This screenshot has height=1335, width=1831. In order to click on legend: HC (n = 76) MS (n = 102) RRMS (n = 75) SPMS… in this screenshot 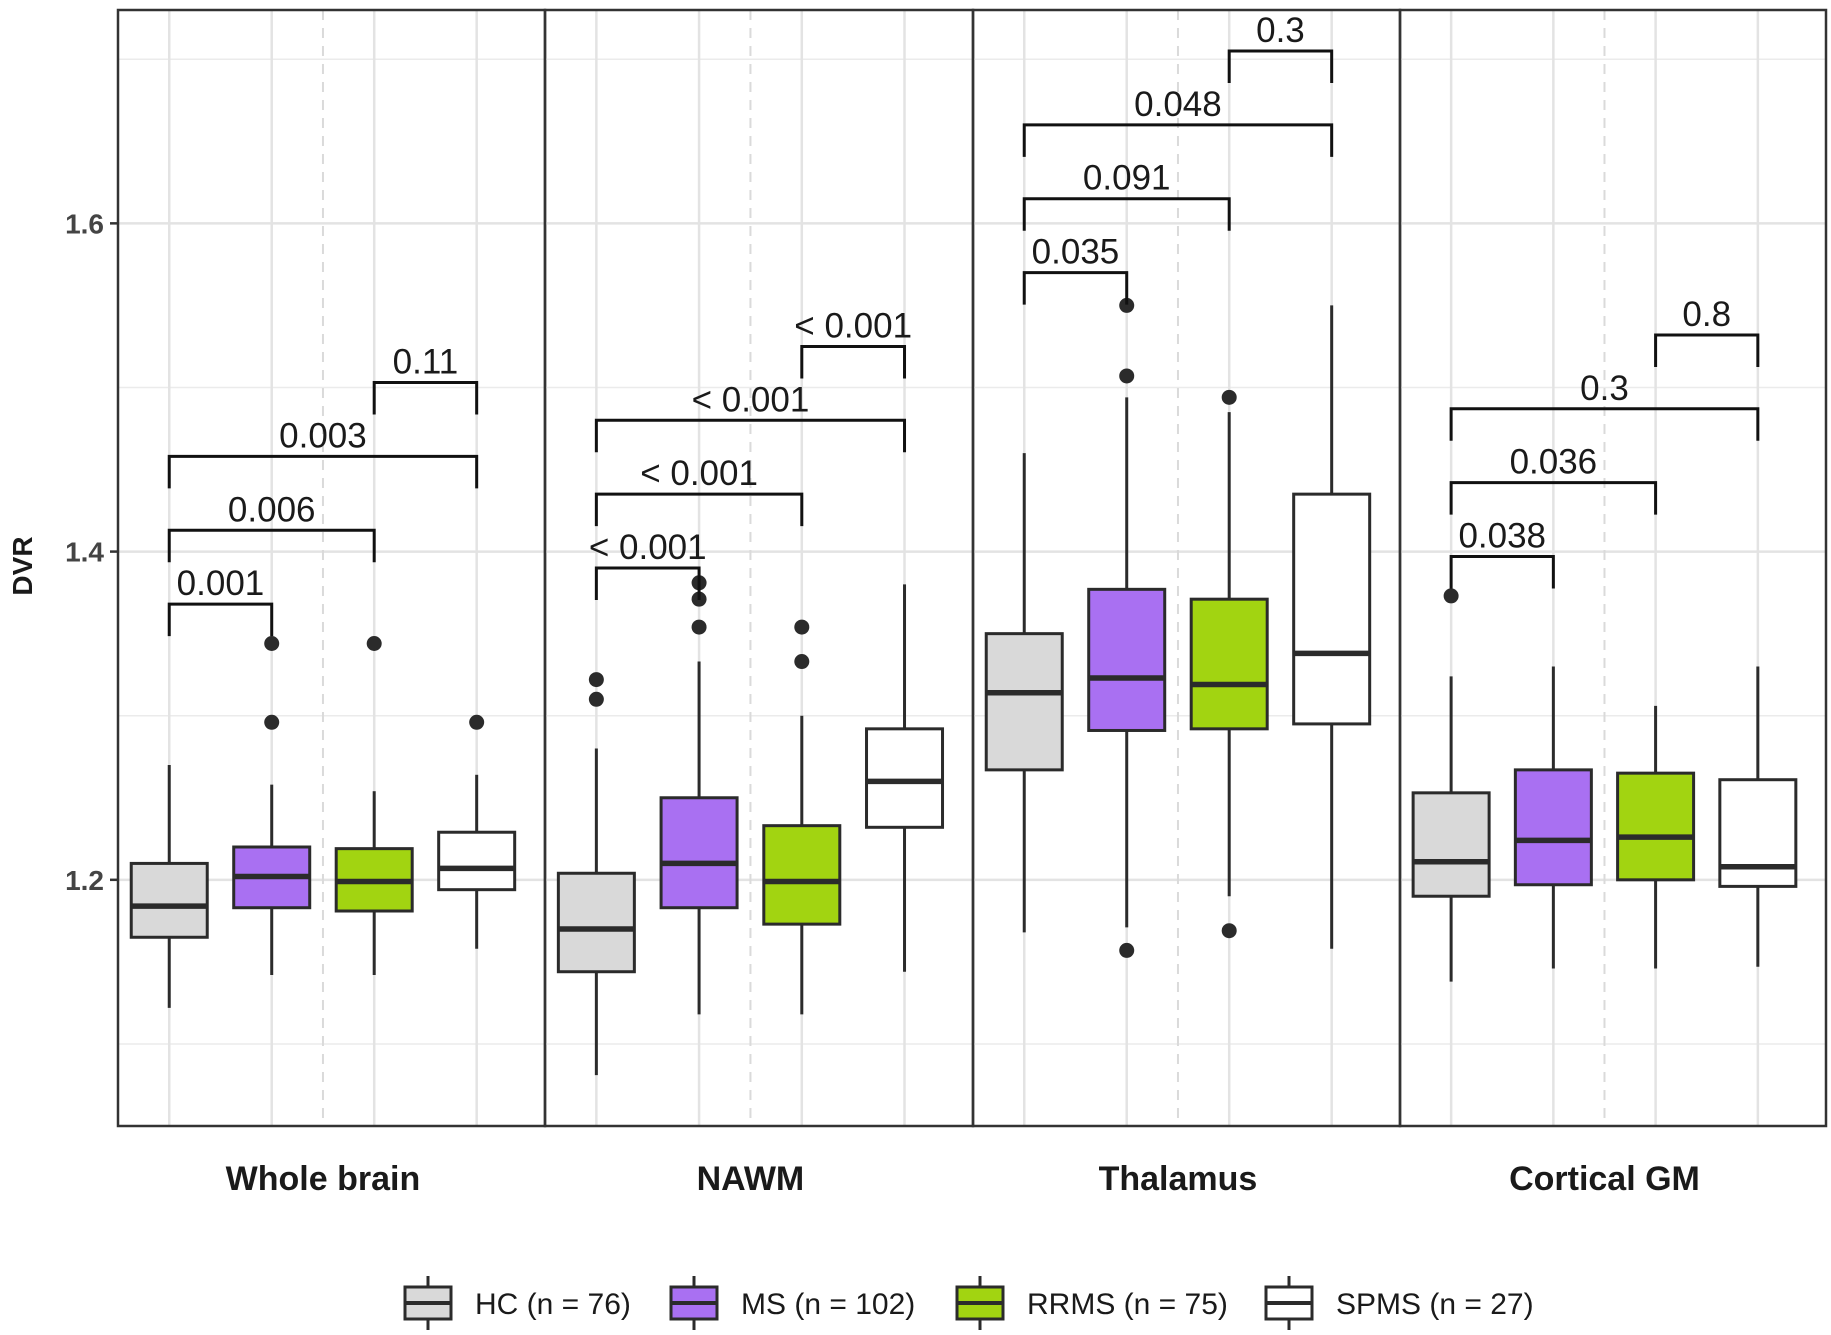, I will do `click(968, 1303)`.